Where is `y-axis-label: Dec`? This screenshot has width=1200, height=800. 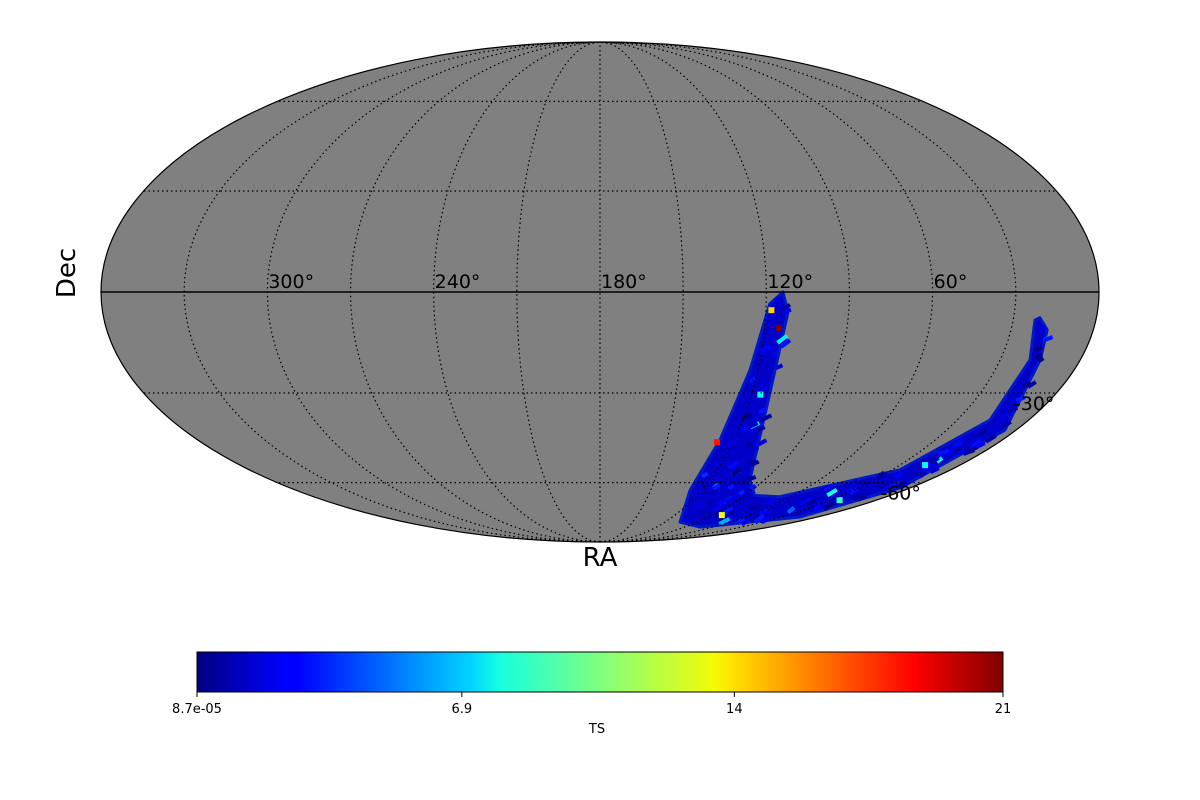 y-axis-label: Dec is located at coordinates (67, 273).